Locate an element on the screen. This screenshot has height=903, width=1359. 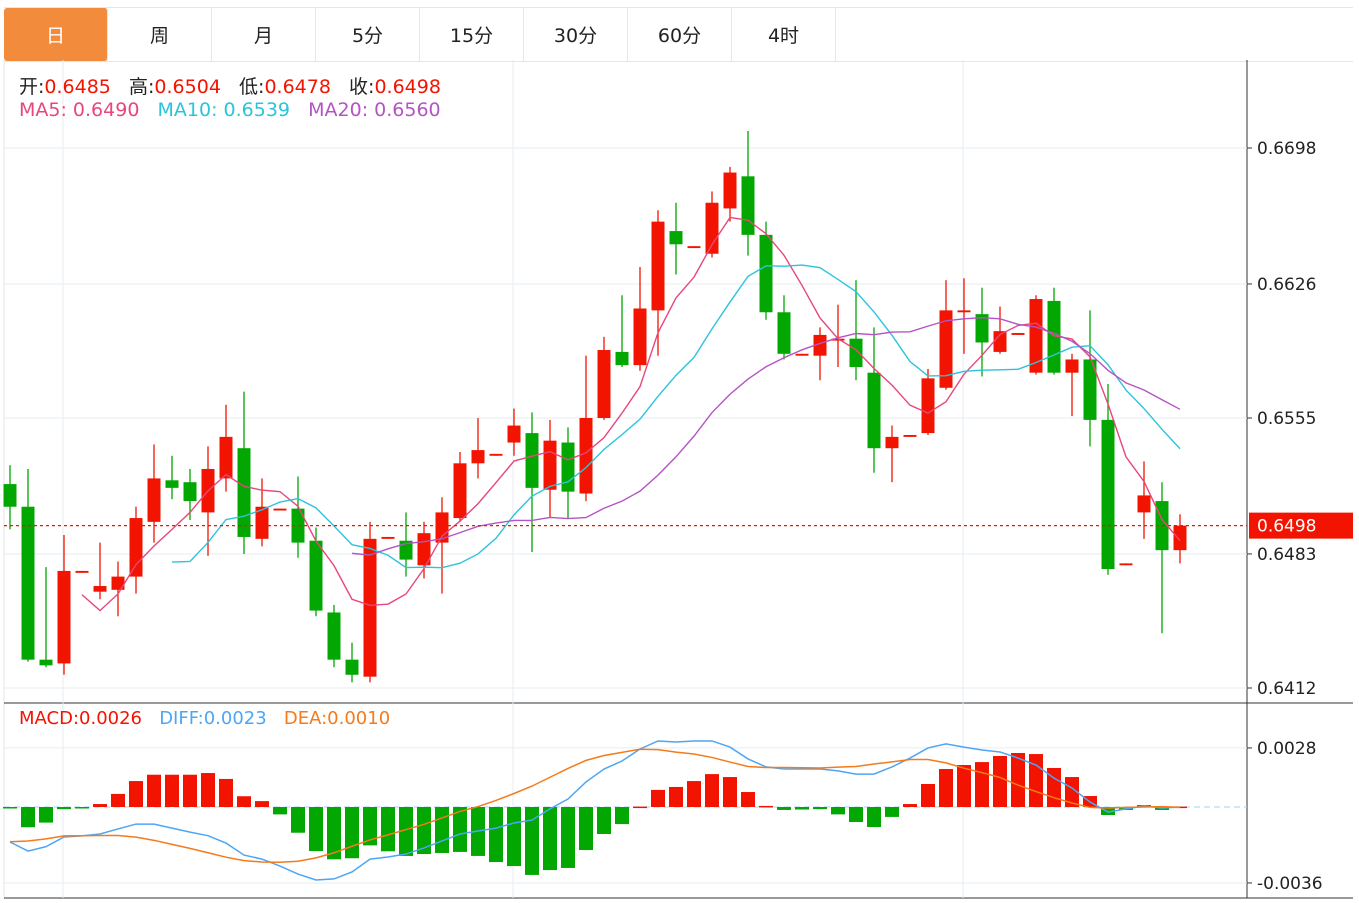
tab-60min: 60分 is located at coordinates (680, 34).